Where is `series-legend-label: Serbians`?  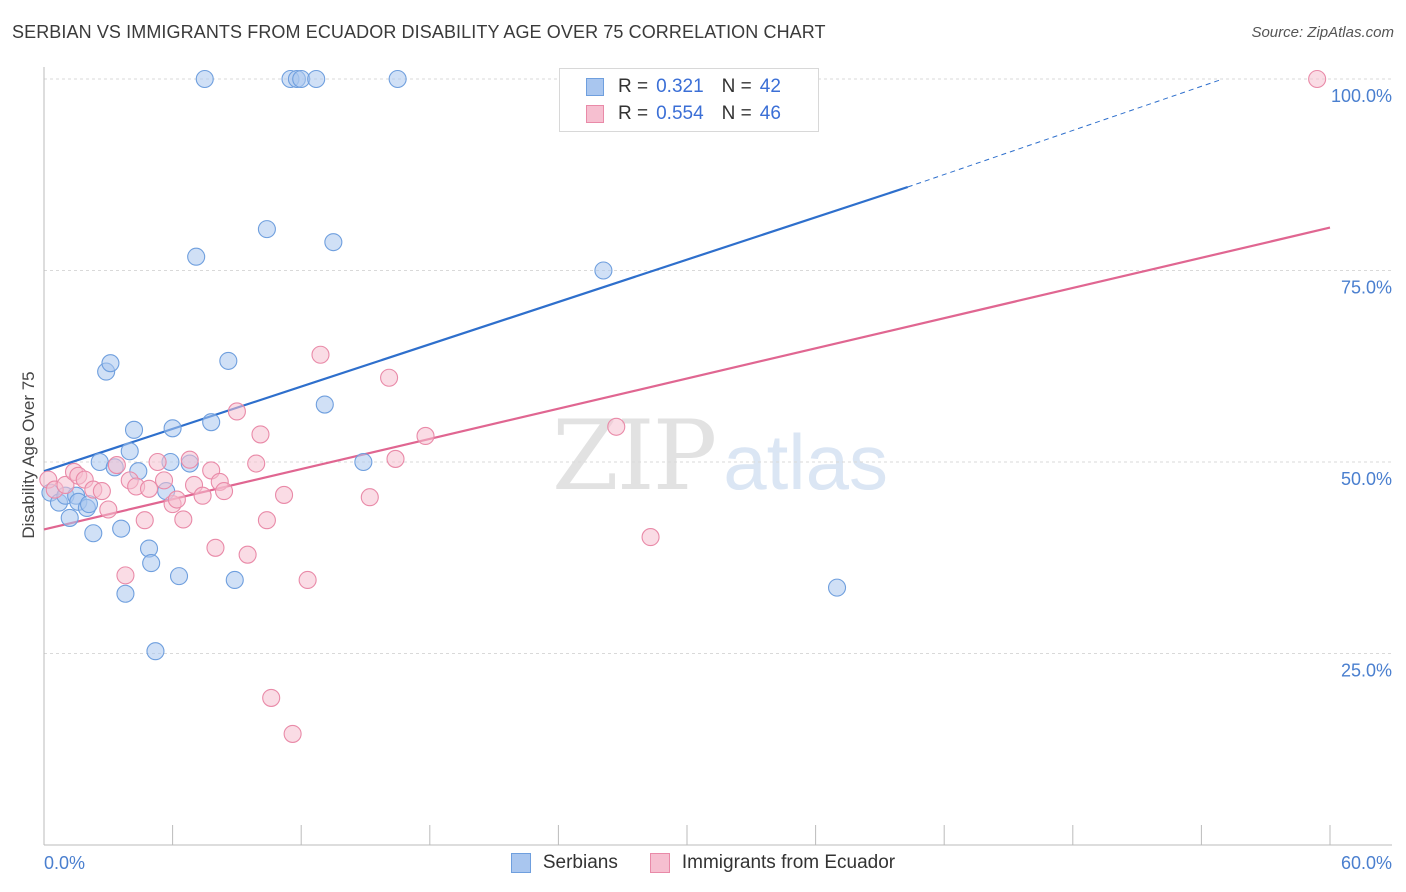 series-legend-label: Serbians is located at coordinates (580, 862).